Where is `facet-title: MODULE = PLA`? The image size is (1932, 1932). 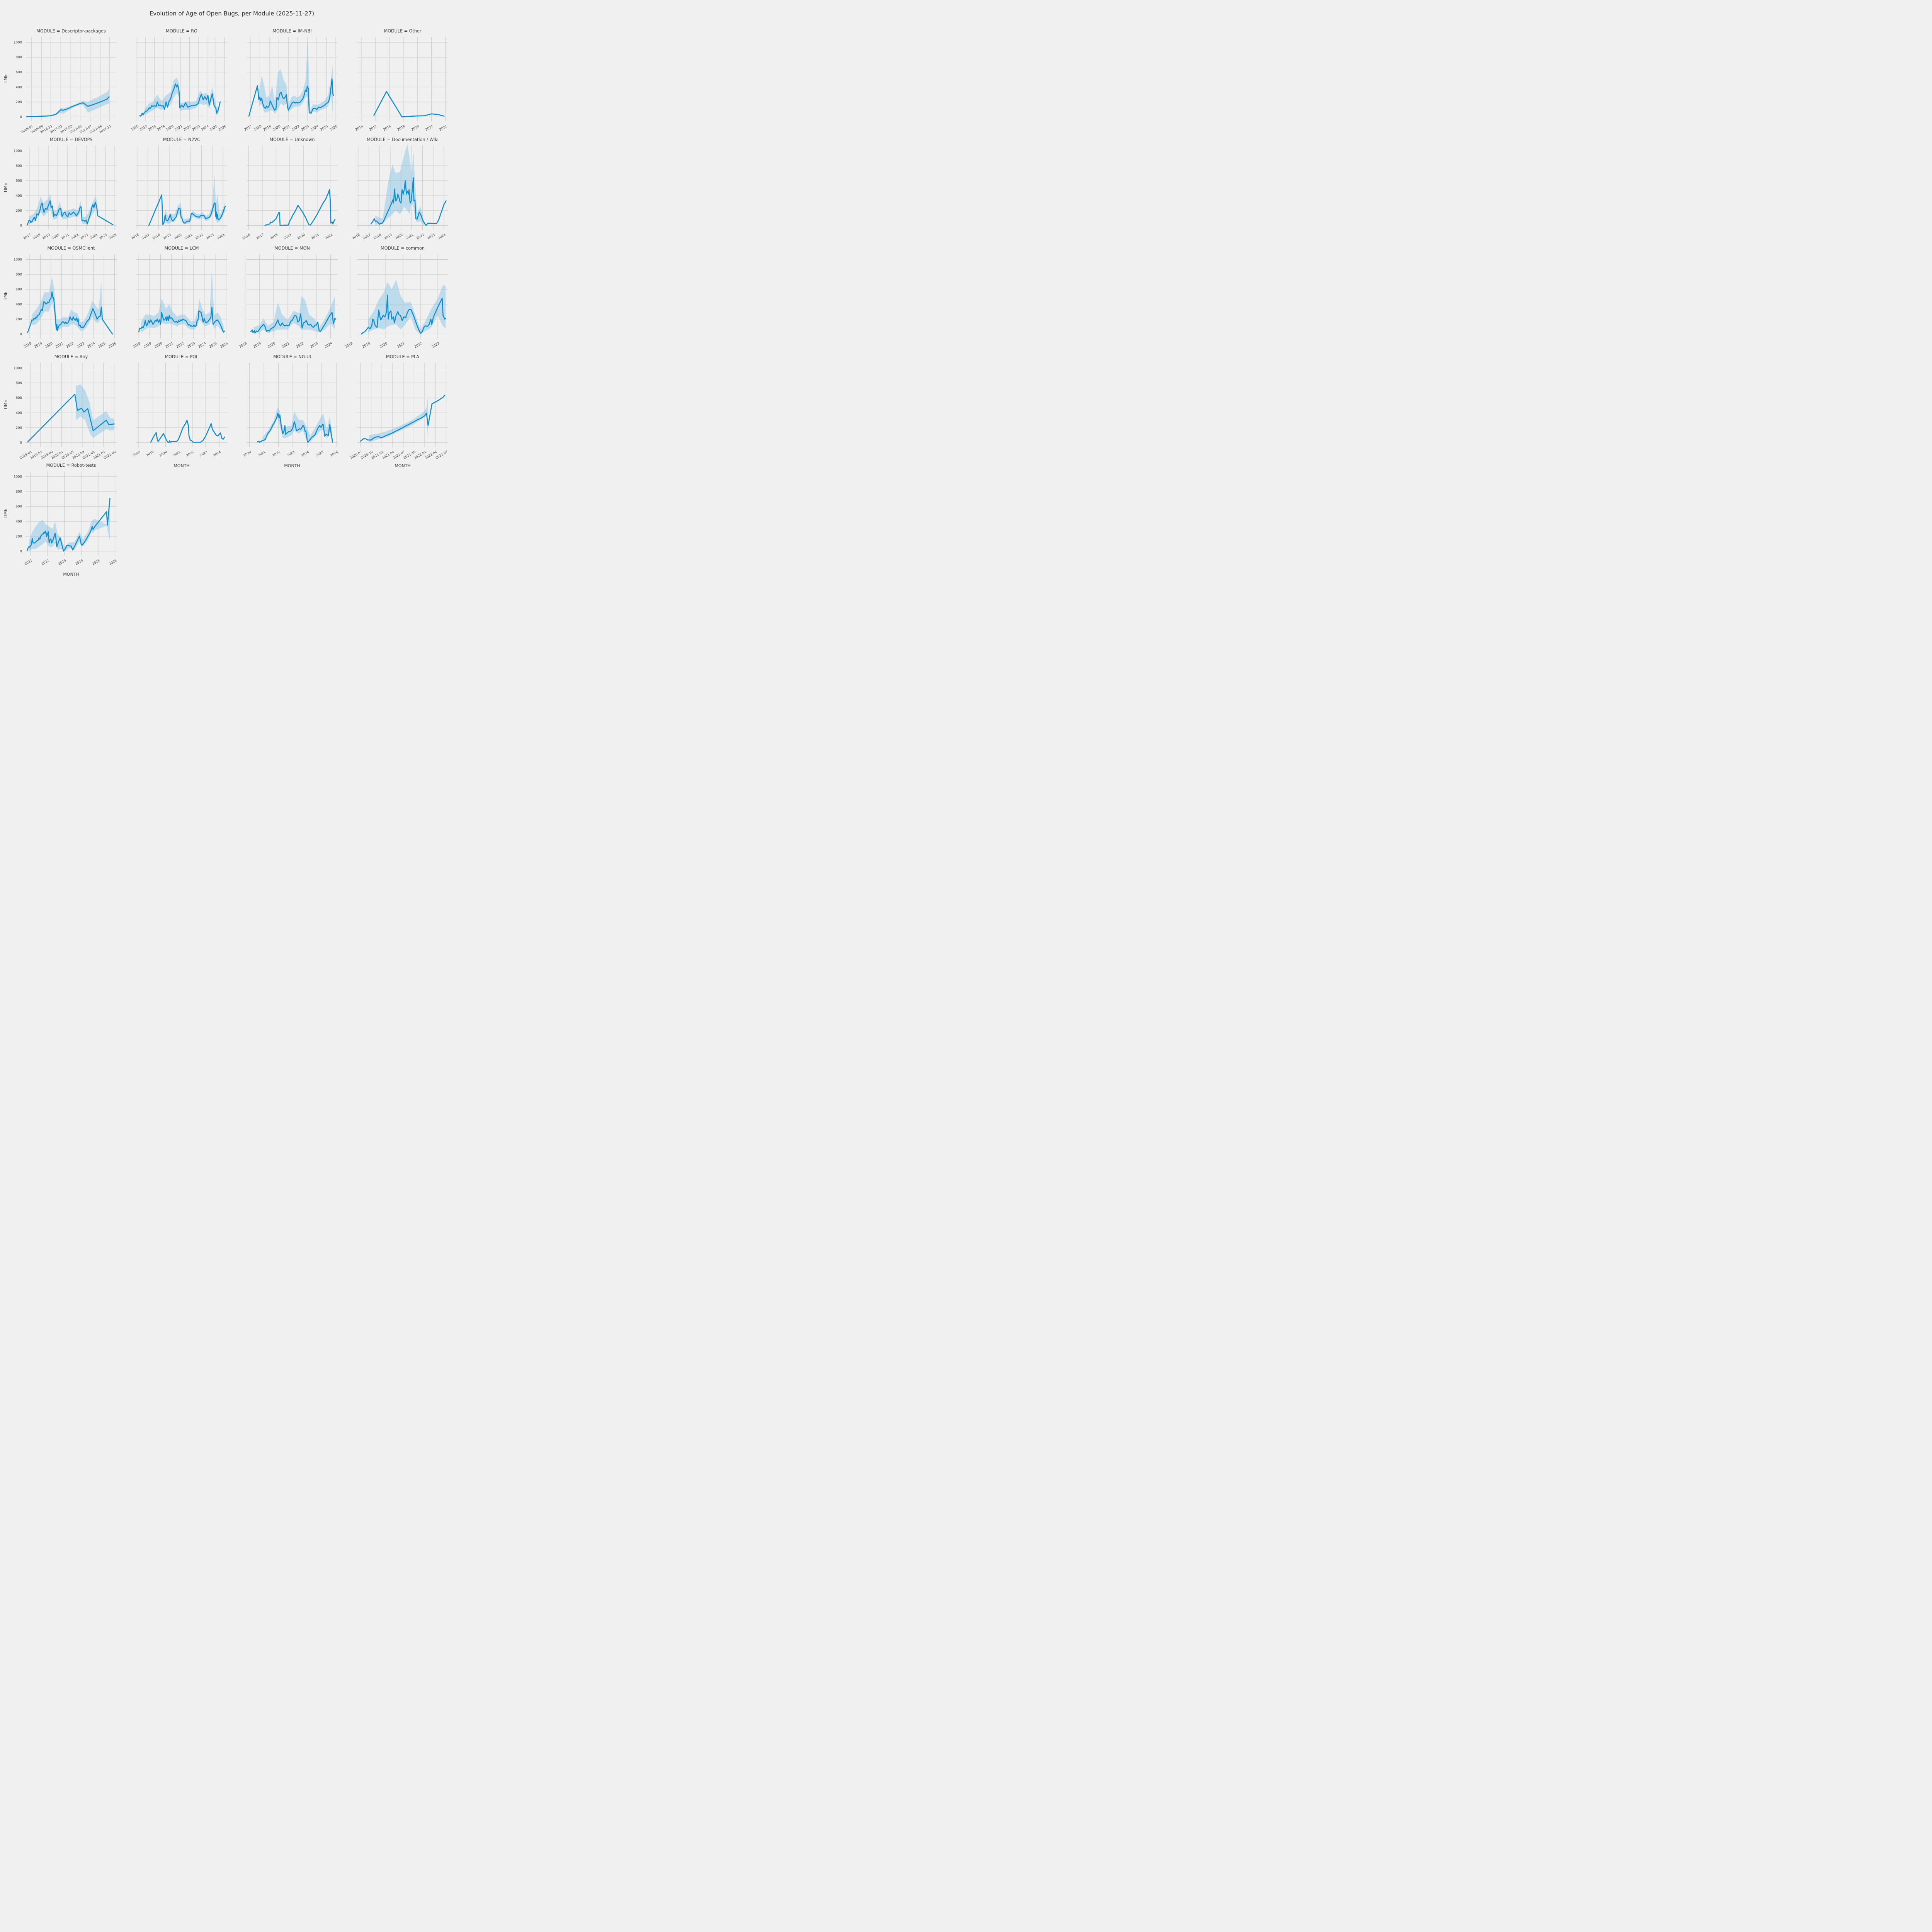
facet-title: MODULE = PLA is located at coordinates (403, 356).